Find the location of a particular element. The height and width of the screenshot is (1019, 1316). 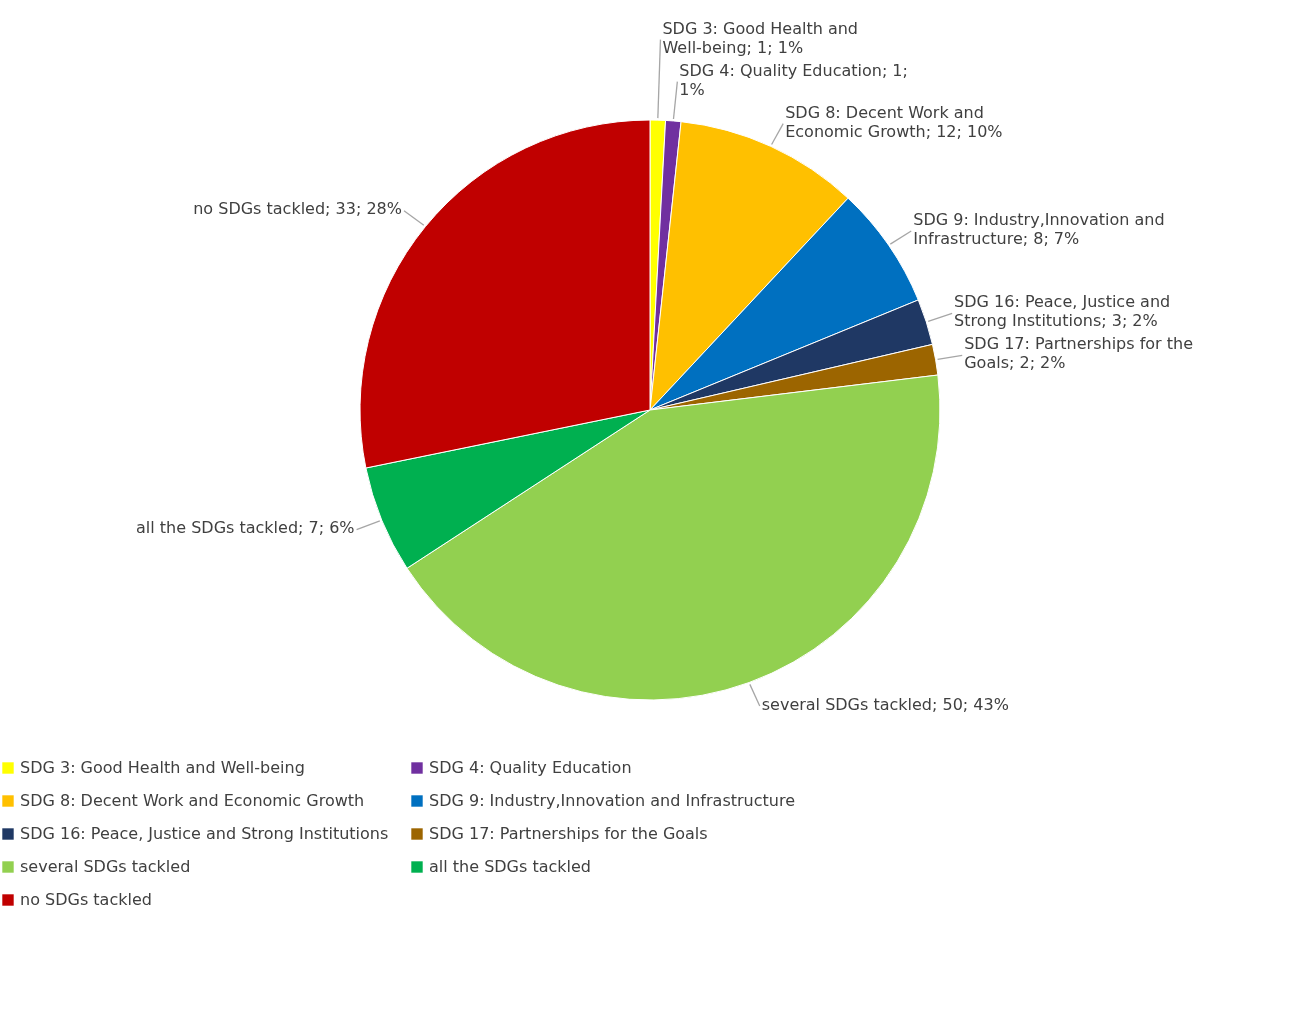

data-label: SDG 17: Partnerships for the Goals; 2; 2% is located at coordinates (1079, 353).